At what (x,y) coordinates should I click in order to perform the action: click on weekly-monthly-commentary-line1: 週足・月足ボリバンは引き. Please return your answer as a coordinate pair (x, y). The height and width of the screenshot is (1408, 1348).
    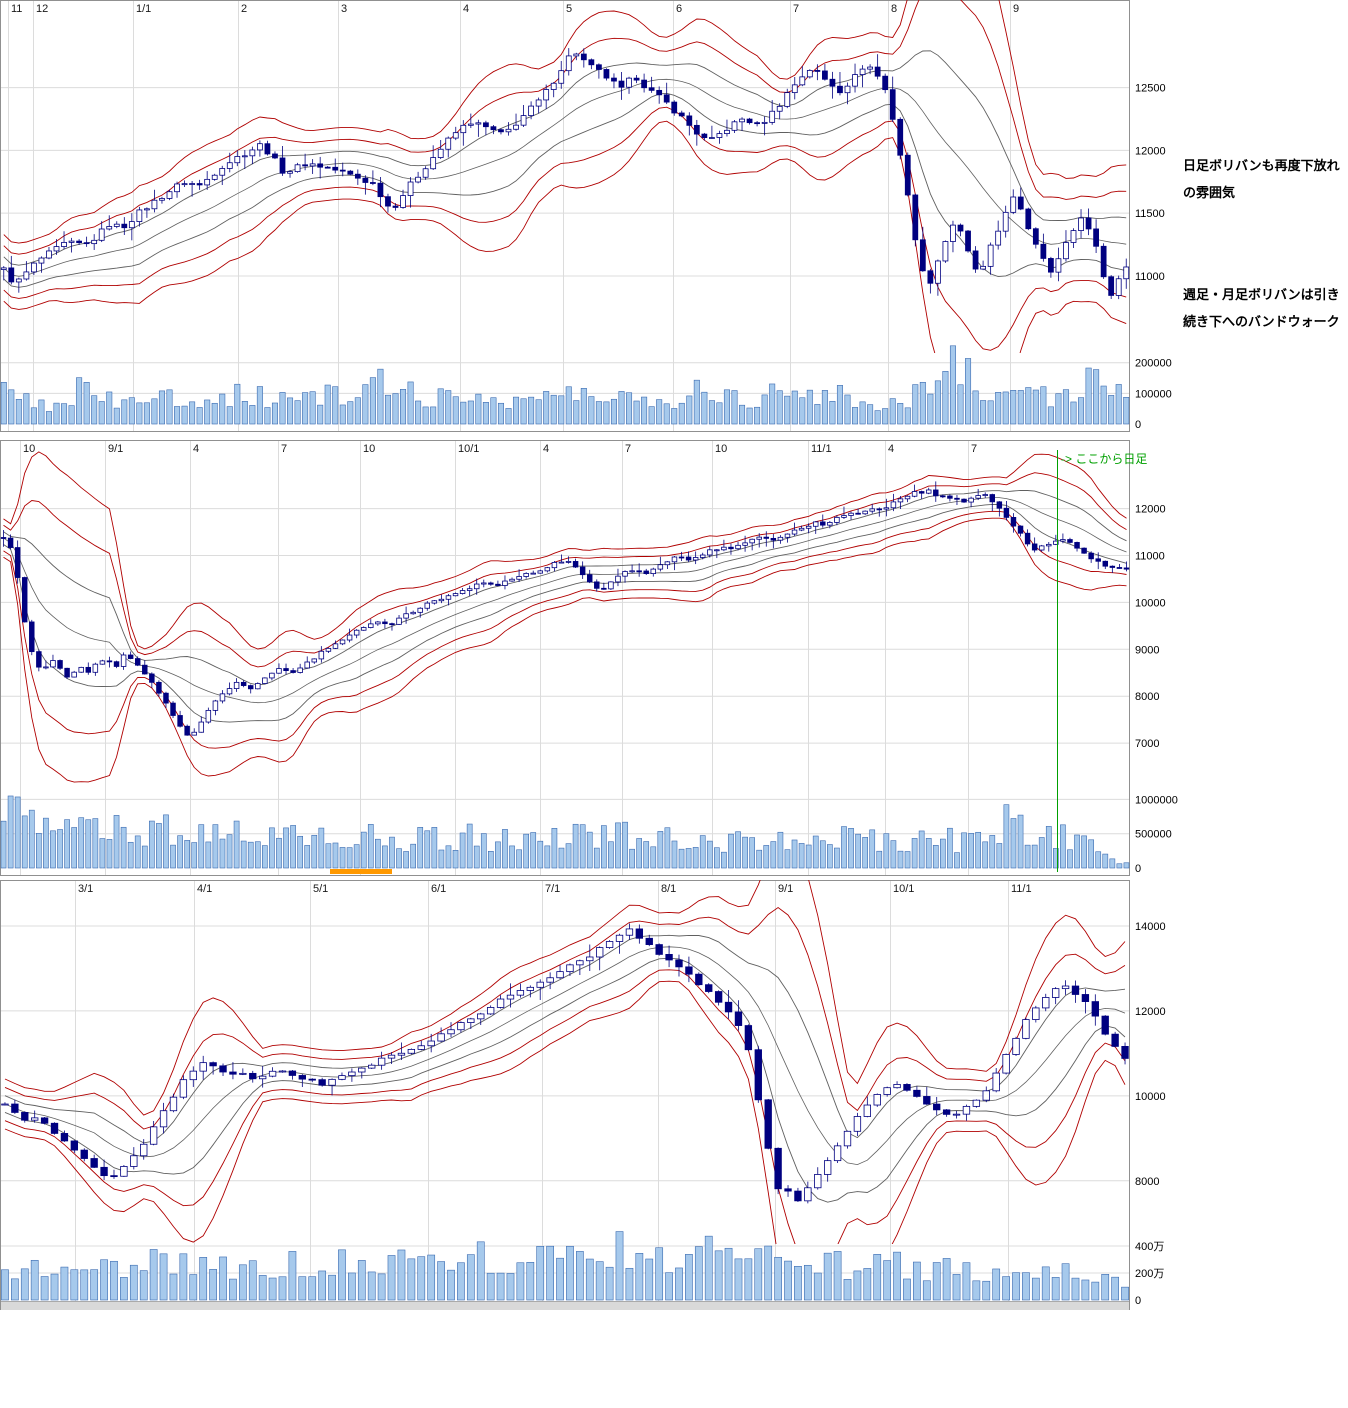
    Looking at the image, I should click on (1261, 294).